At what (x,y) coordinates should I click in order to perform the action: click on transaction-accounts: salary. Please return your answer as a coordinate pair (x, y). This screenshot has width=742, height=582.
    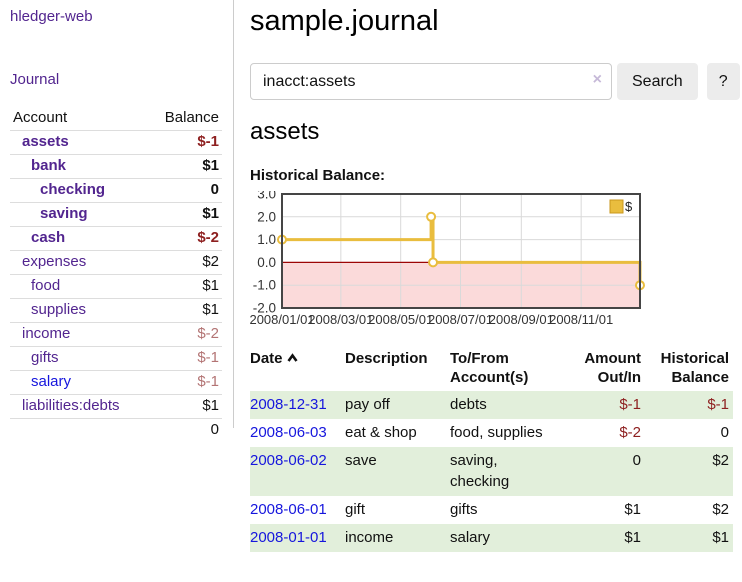
    Looking at the image, I should click on (470, 537).